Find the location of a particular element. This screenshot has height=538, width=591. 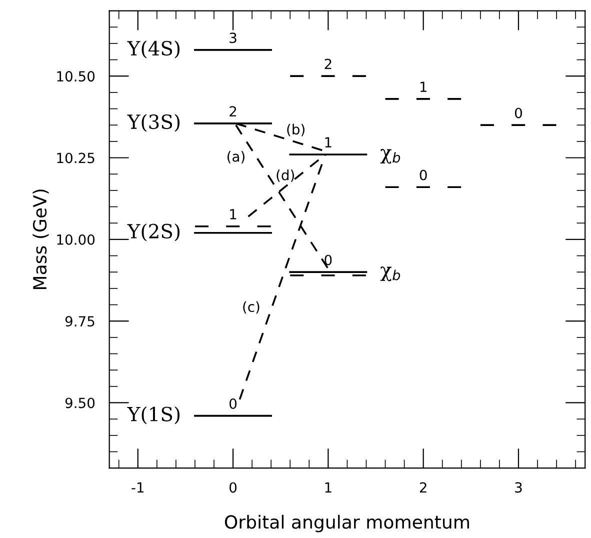

x-axis-title: Orbital angular momentum is located at coordinates (346, 523).